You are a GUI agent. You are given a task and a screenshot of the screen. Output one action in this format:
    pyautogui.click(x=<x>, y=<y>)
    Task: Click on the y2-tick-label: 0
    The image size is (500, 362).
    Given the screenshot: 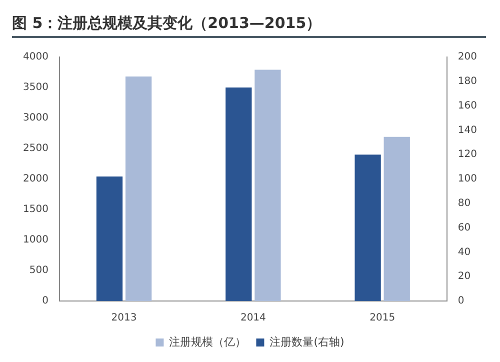 What is the action you would take?
    pyautogui.click(x=461, y=301)
    